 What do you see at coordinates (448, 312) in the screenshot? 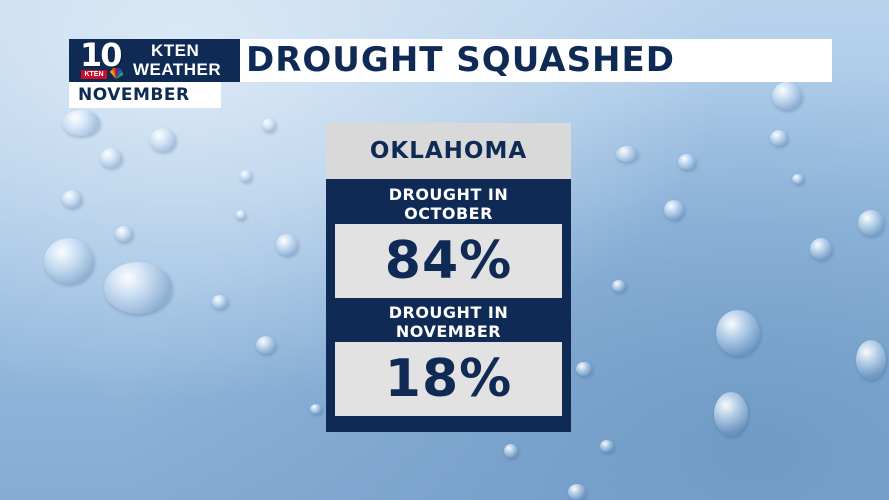
I see `november-label-line1: DROUGHT IN` at bounding box center [448, 312].